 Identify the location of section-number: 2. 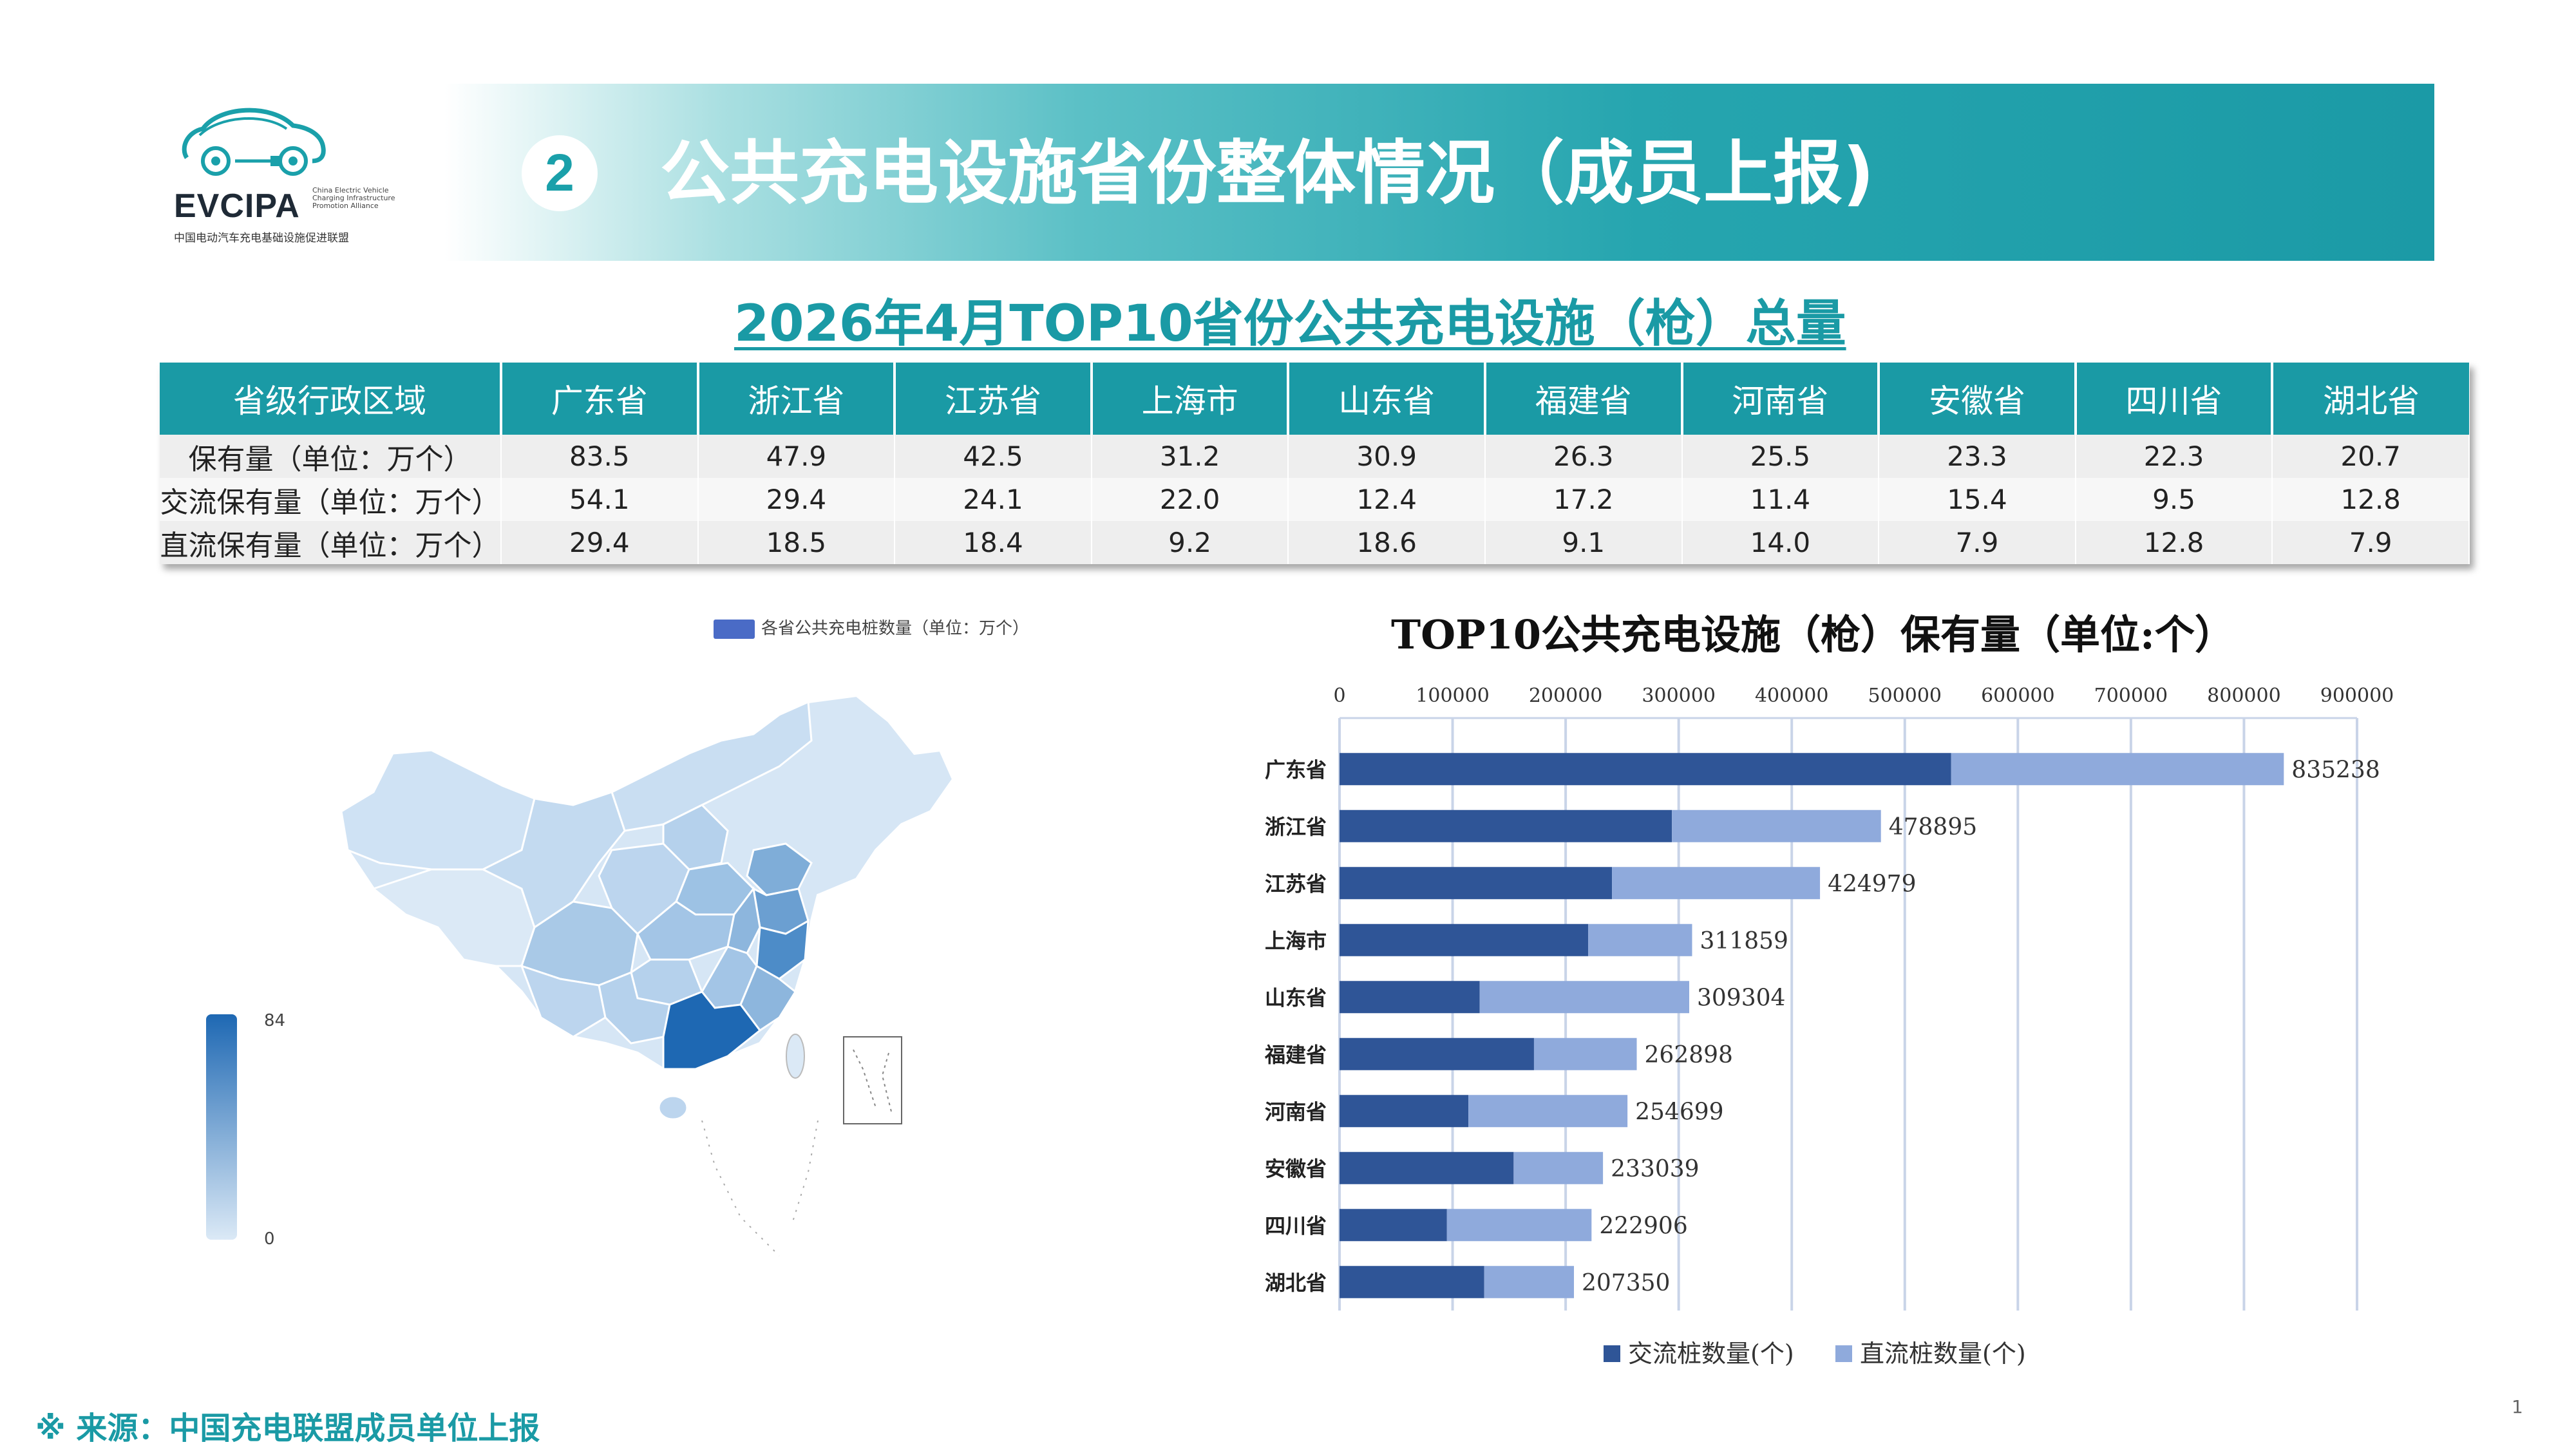
(559, 173).